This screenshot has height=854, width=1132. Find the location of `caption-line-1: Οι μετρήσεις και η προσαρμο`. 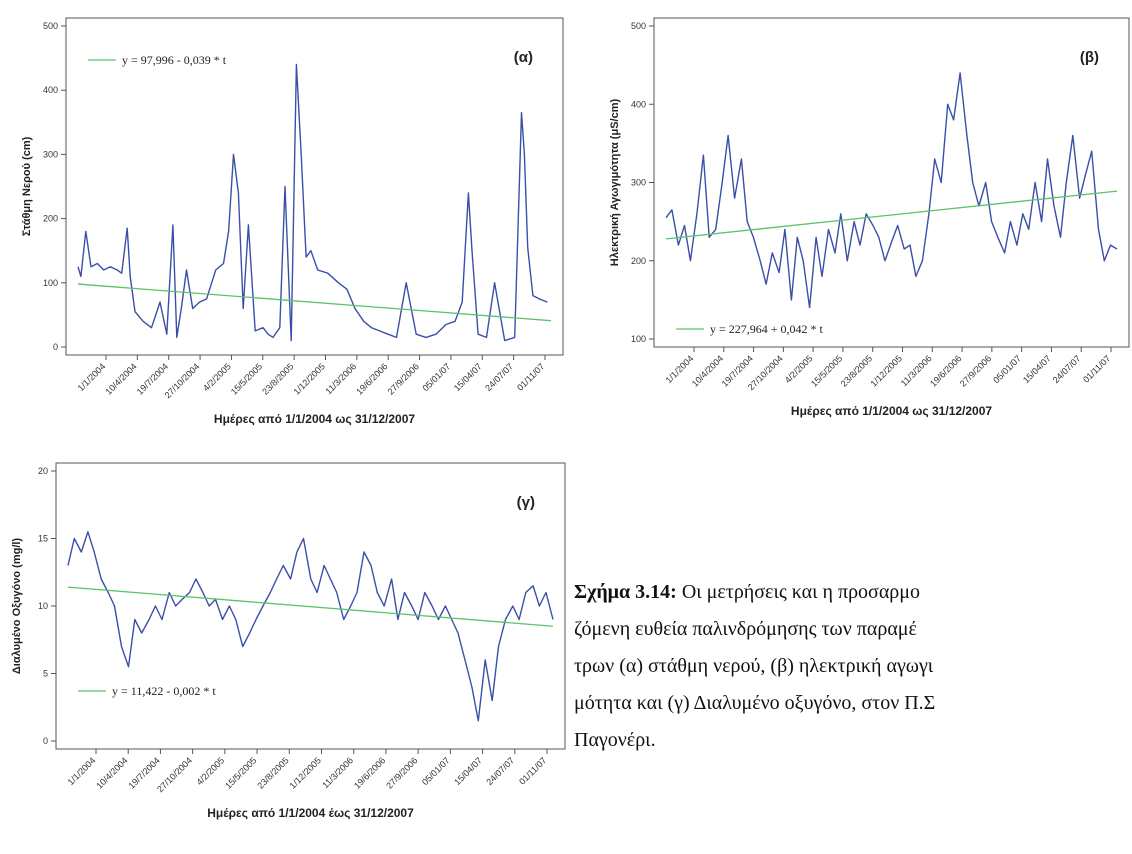

caption-line-1: Οι μετρήσεις και η προσαρμο is located at coordinates (798, 592).